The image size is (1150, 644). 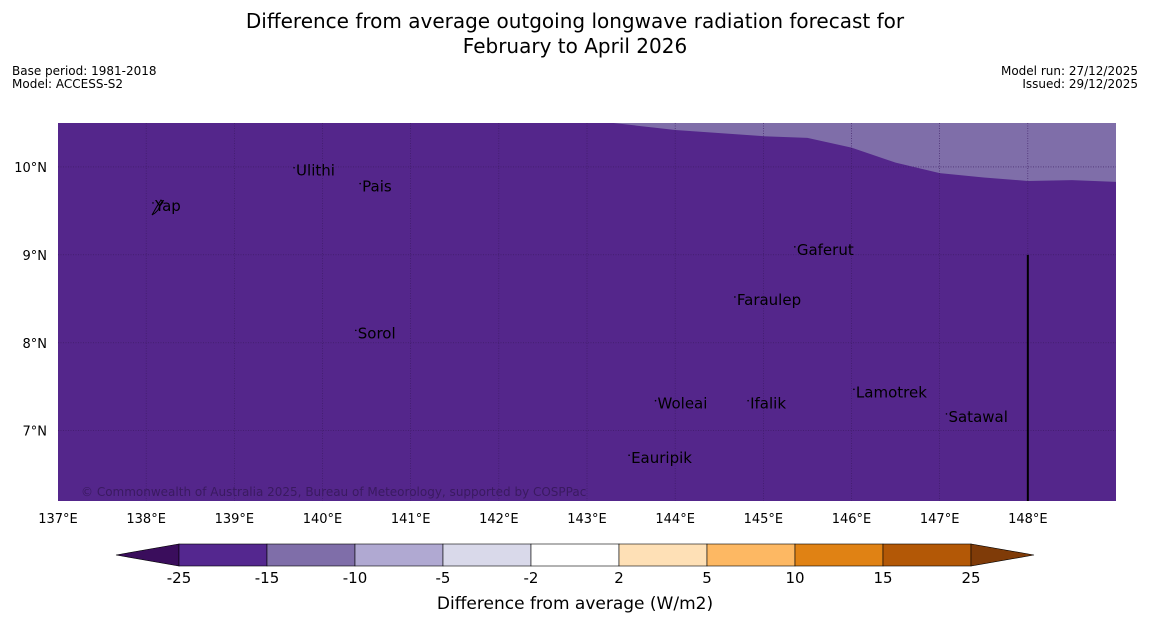 I want to click on lon-tick-label: 146°E, so click(x=852, y=519).